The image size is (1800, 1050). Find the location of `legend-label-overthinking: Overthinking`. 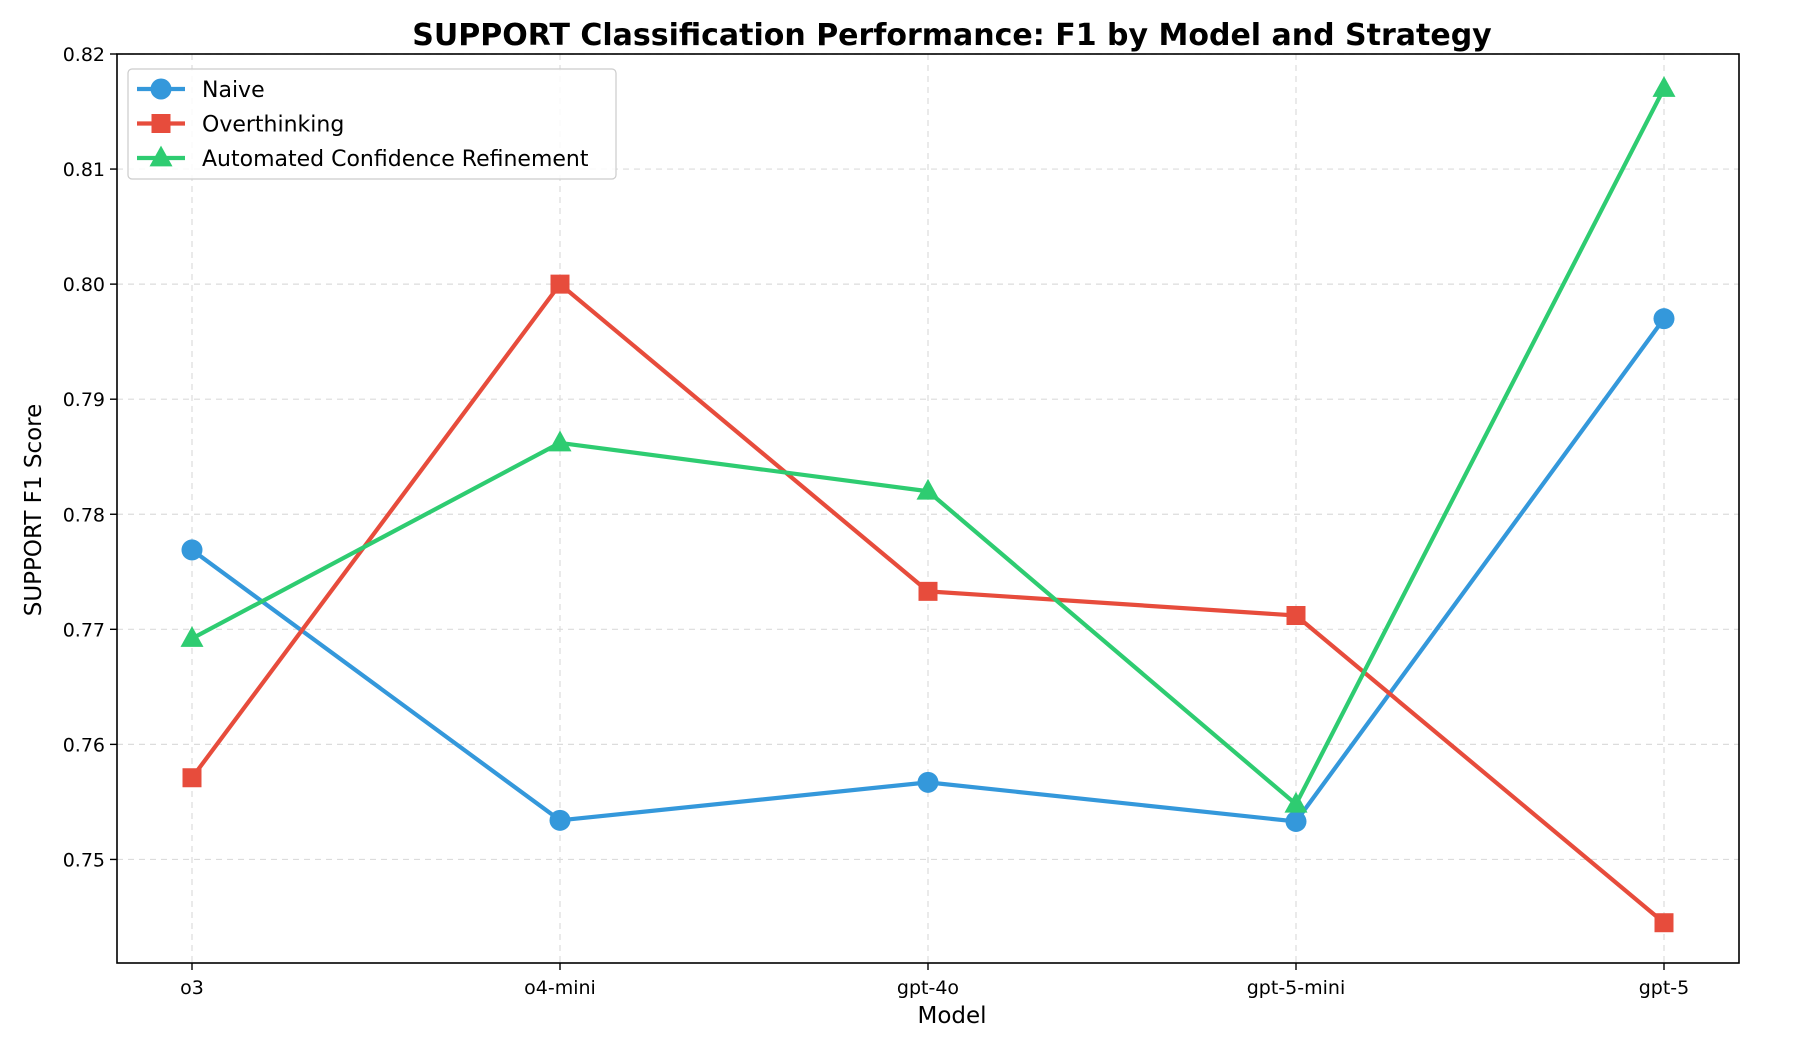

legend-label-overthinking: Overthinking is located at coordinates (273, 125).